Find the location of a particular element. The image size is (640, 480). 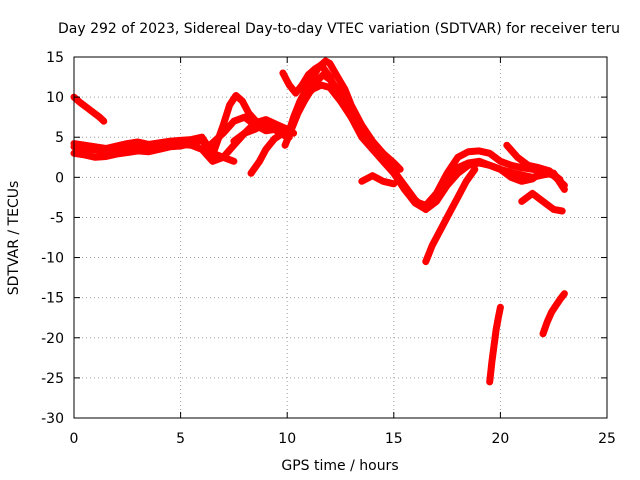

y-tick-label: -20 is located at coordinates (52, 339).